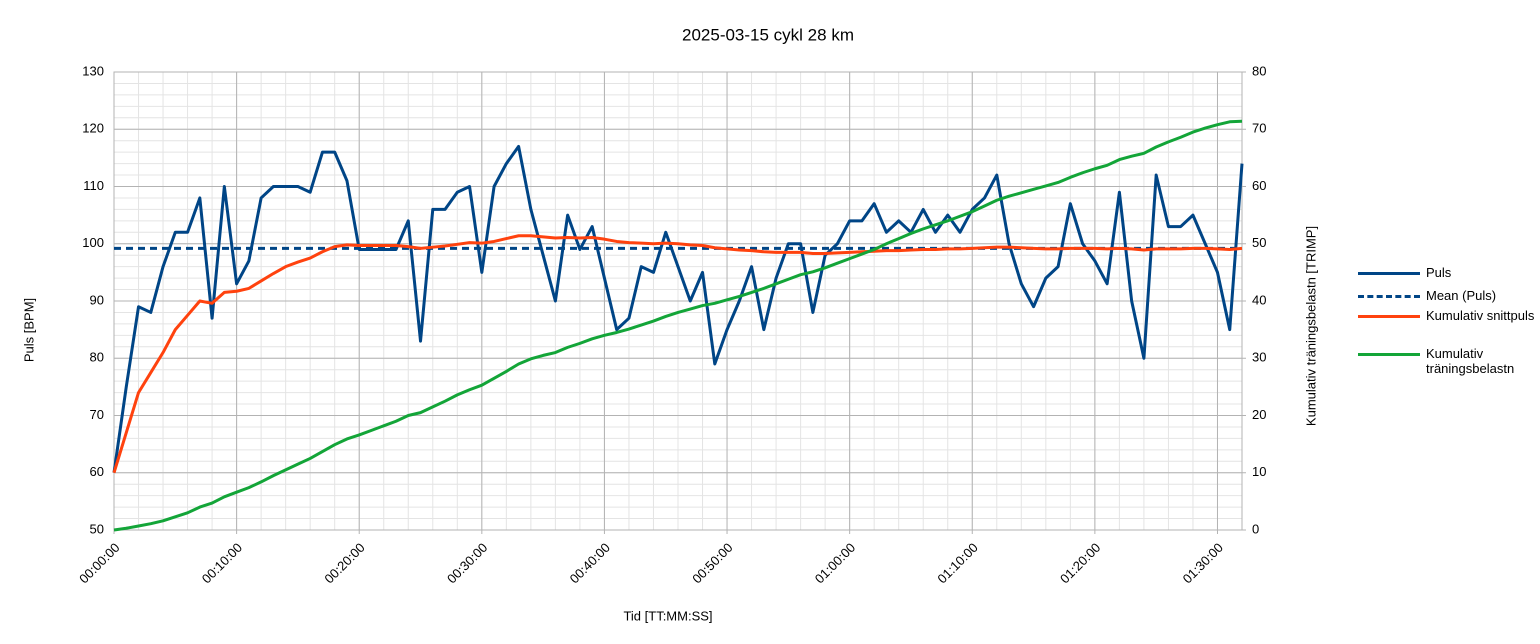 The height and width of the screenshot is (644, 1540). I want to click on legend-entry: Kumulativ snittpuls, so click(1447, 315).